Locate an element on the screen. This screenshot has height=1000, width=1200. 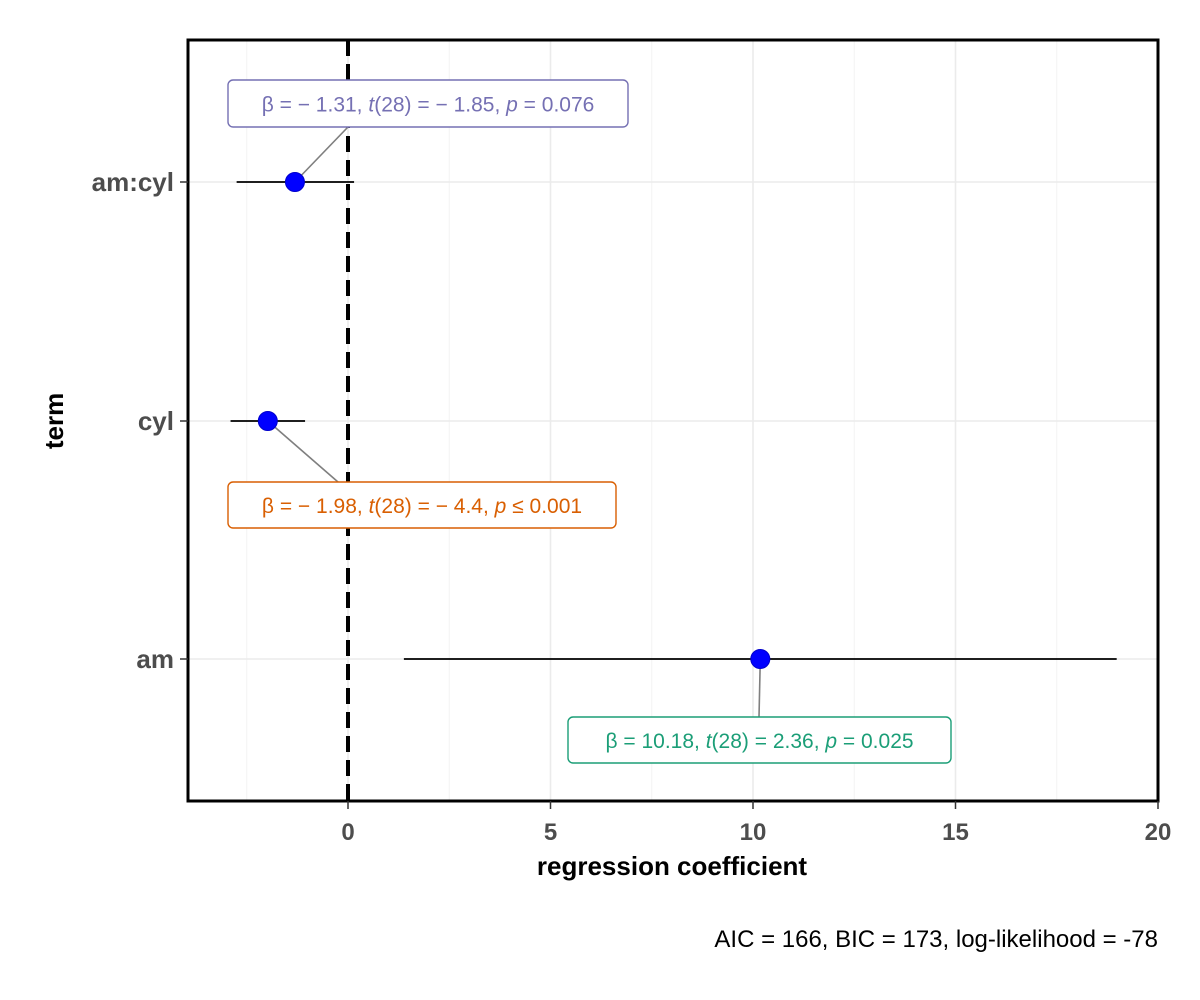
stat-label-beta: = − 1.98, is located at coordinates (318, 506).